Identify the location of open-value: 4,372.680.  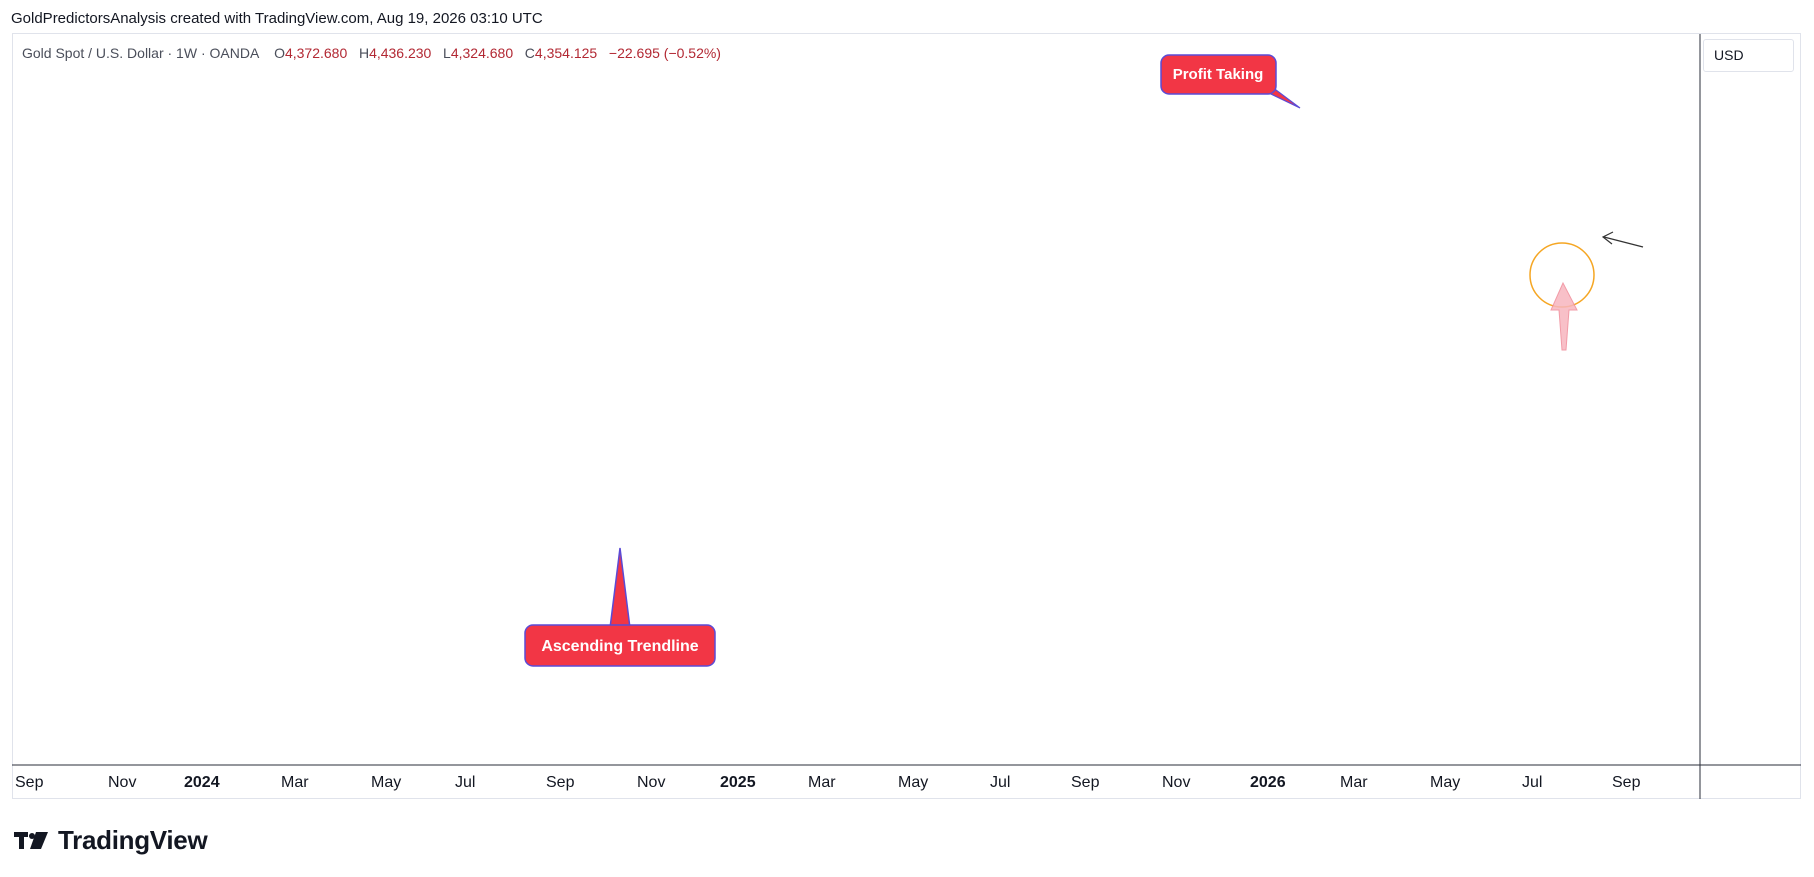
(316, 53).